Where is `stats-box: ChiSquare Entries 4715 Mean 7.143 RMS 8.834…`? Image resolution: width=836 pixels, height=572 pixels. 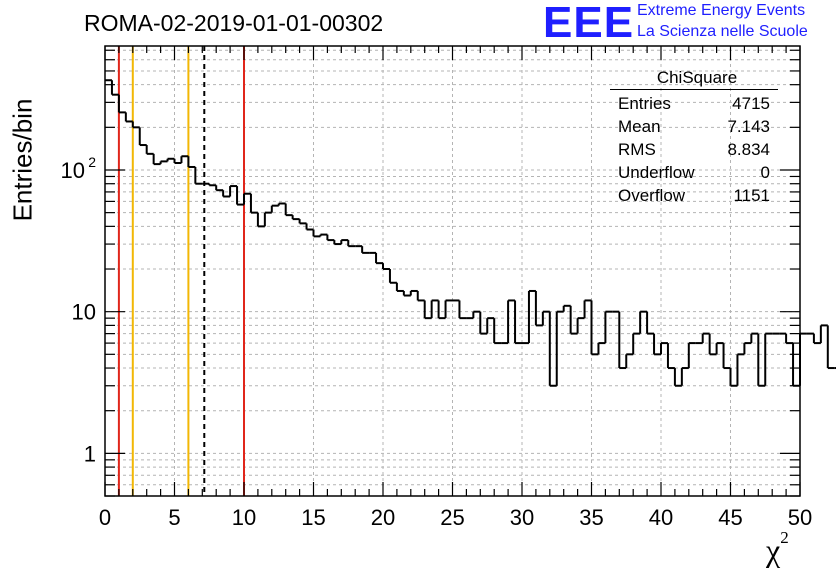 stats-box: ChiSquare Entries 4715 Mean 7.143 RMS 8.834… is located at coordinates (694, 137).